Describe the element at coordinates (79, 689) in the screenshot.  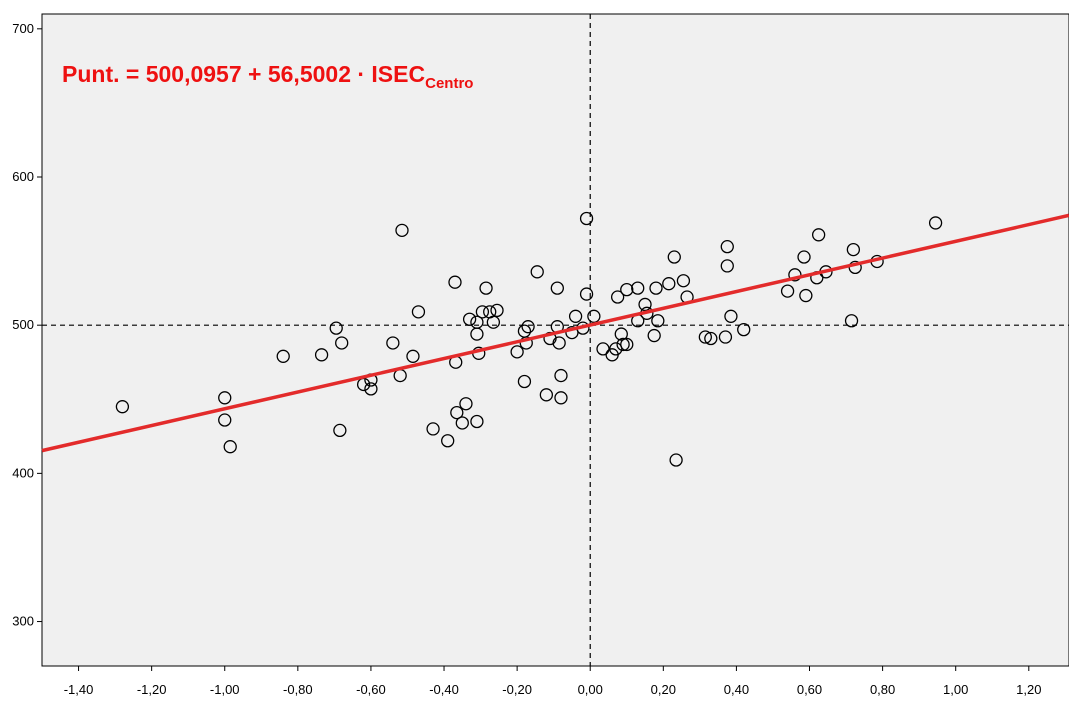
I see `x-tick-label: -1,40` at that location.